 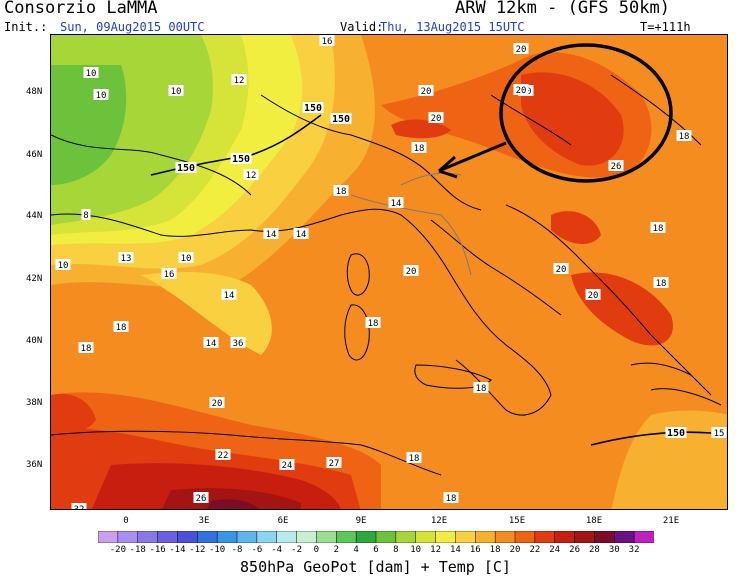 What do you see at coordinates (575, 550) in the screenshot?
I see `color-scale-label: 26` at bounding box center [575, 550].